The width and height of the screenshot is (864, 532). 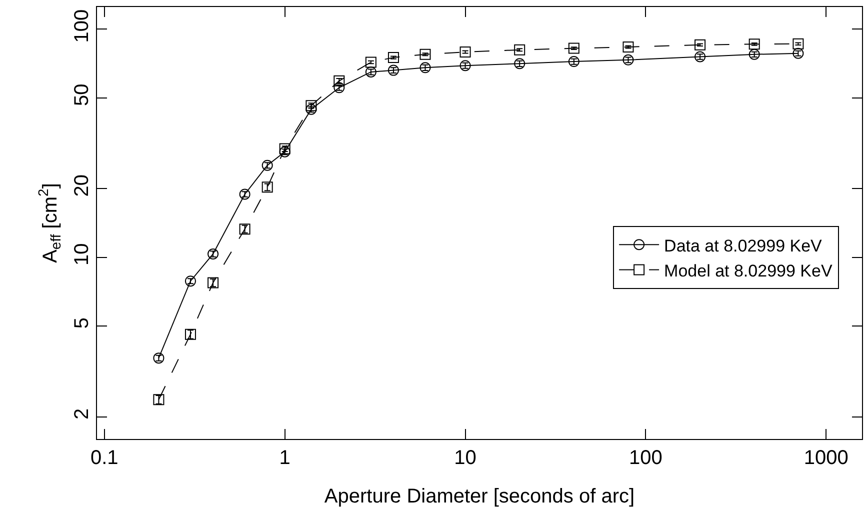 I want to click on x-tick-label: 1000, so click(x=826, y=458).